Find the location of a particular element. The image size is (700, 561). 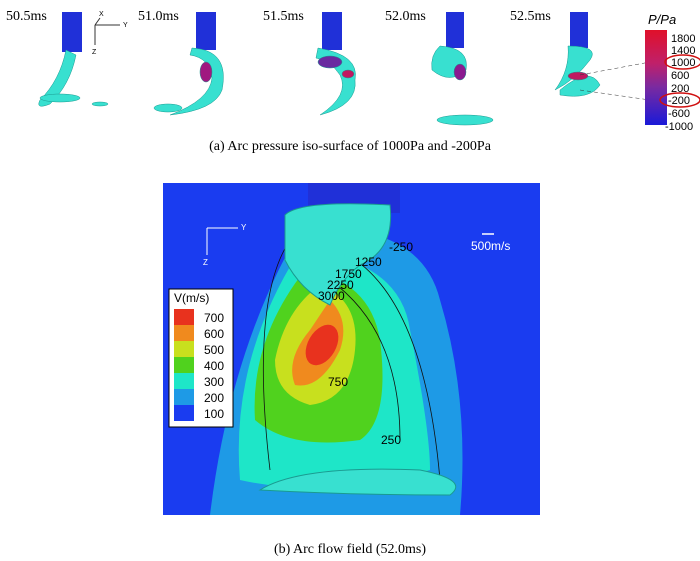

time-label: 52.0ms is located at coordinates (405, 16).